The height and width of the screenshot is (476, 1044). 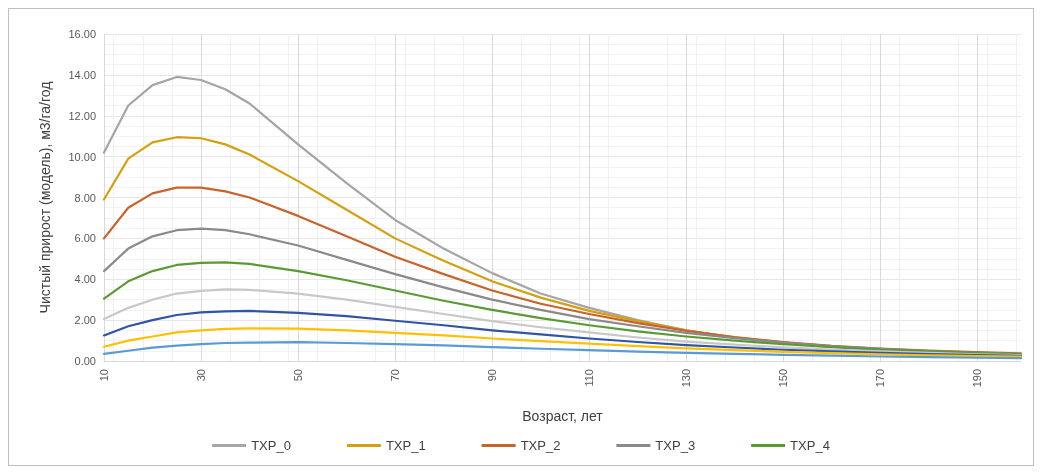 I want to click on legend-label: TXP_4, so click(x=810, y=445).